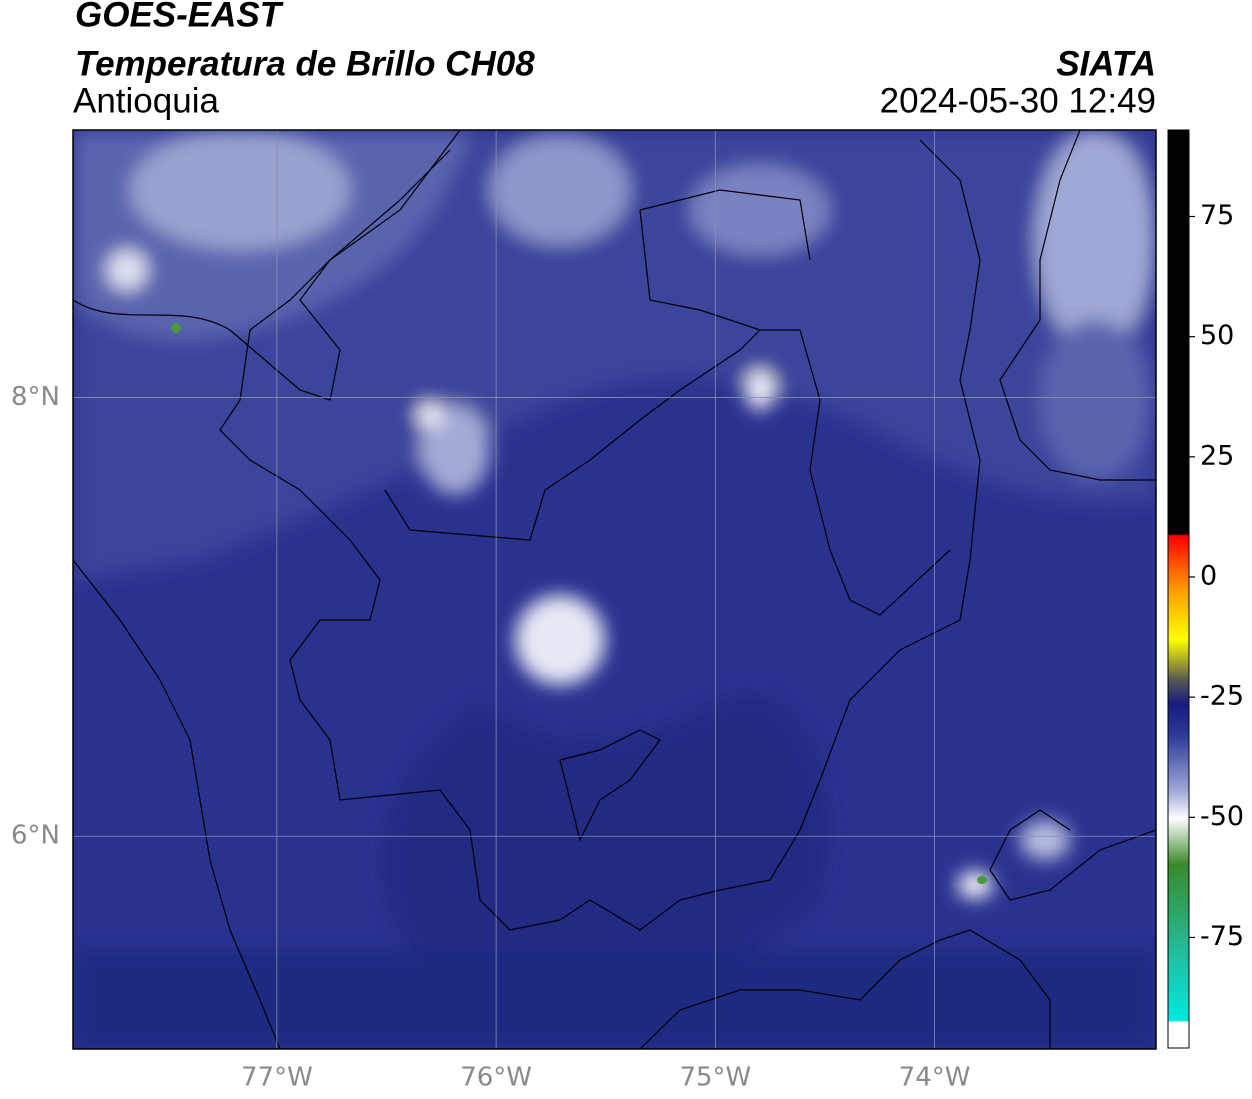  I want to click on datetime: 2024-05-30 12:49, so click(1018, 100).